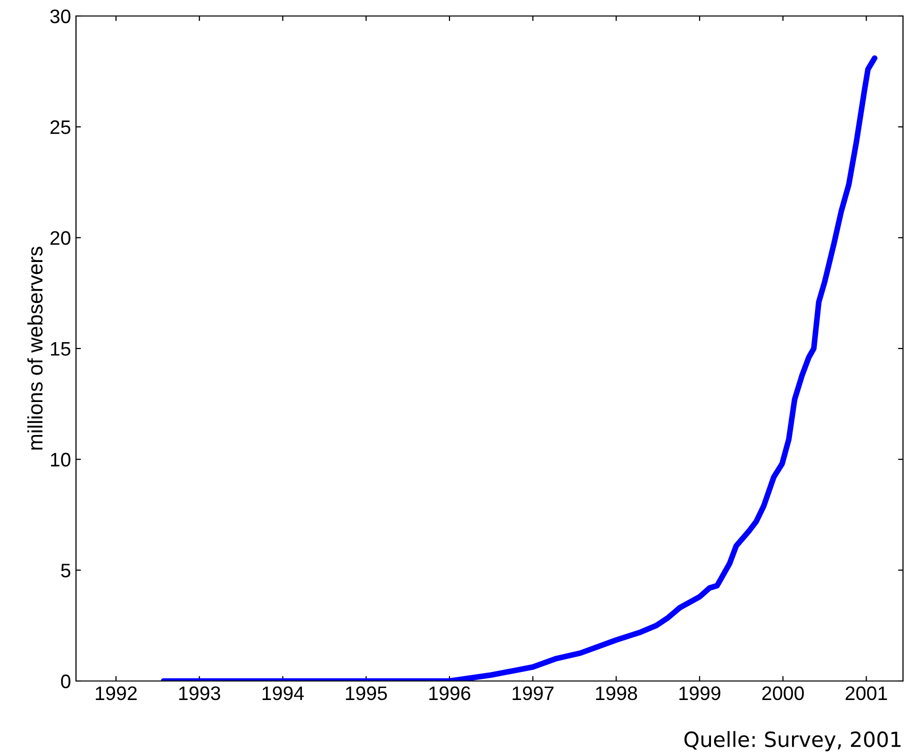 Image resolution: width=907 pixels, height=755 pixels. I want to click on x-tick-label: 2000, so click(783, 693).